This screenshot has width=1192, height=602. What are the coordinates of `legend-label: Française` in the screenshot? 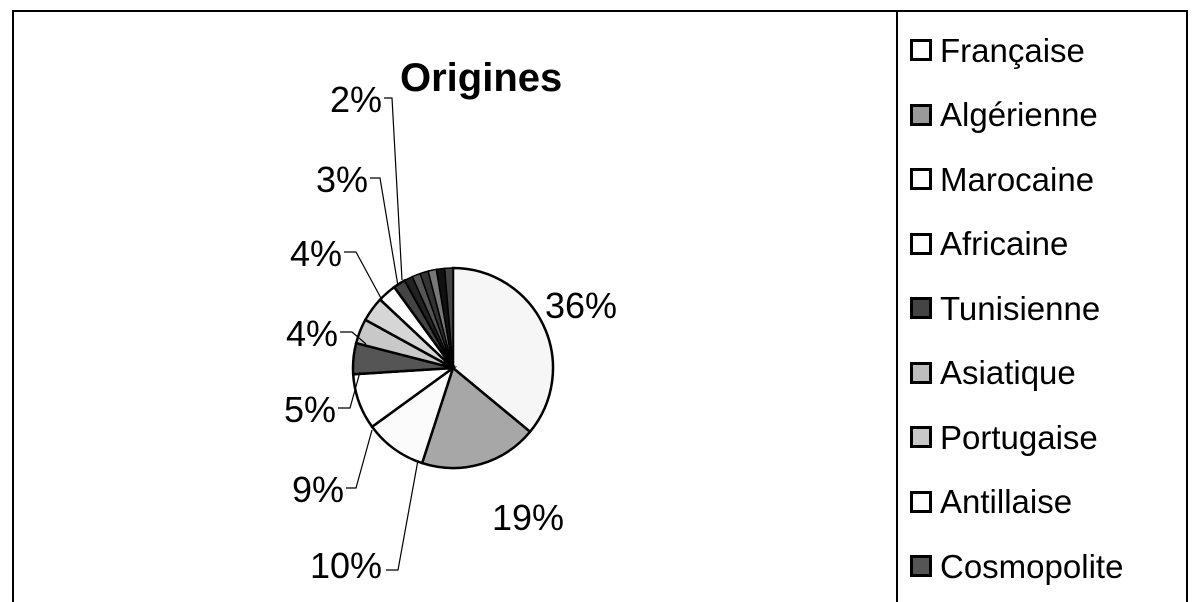 It's located at (1012, 50).